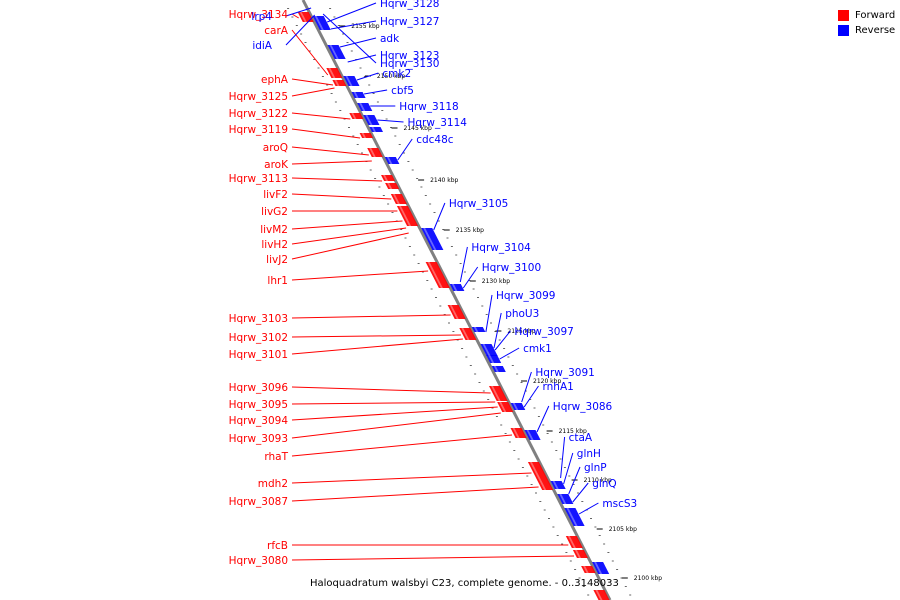 The height and width of the screenshot is (600, 900). What do you see at coordinates (564, 373) in the screenshot?
I see `gene-label-hqrw-3091: Hqrw_3091` at bounding box center [564, 373].